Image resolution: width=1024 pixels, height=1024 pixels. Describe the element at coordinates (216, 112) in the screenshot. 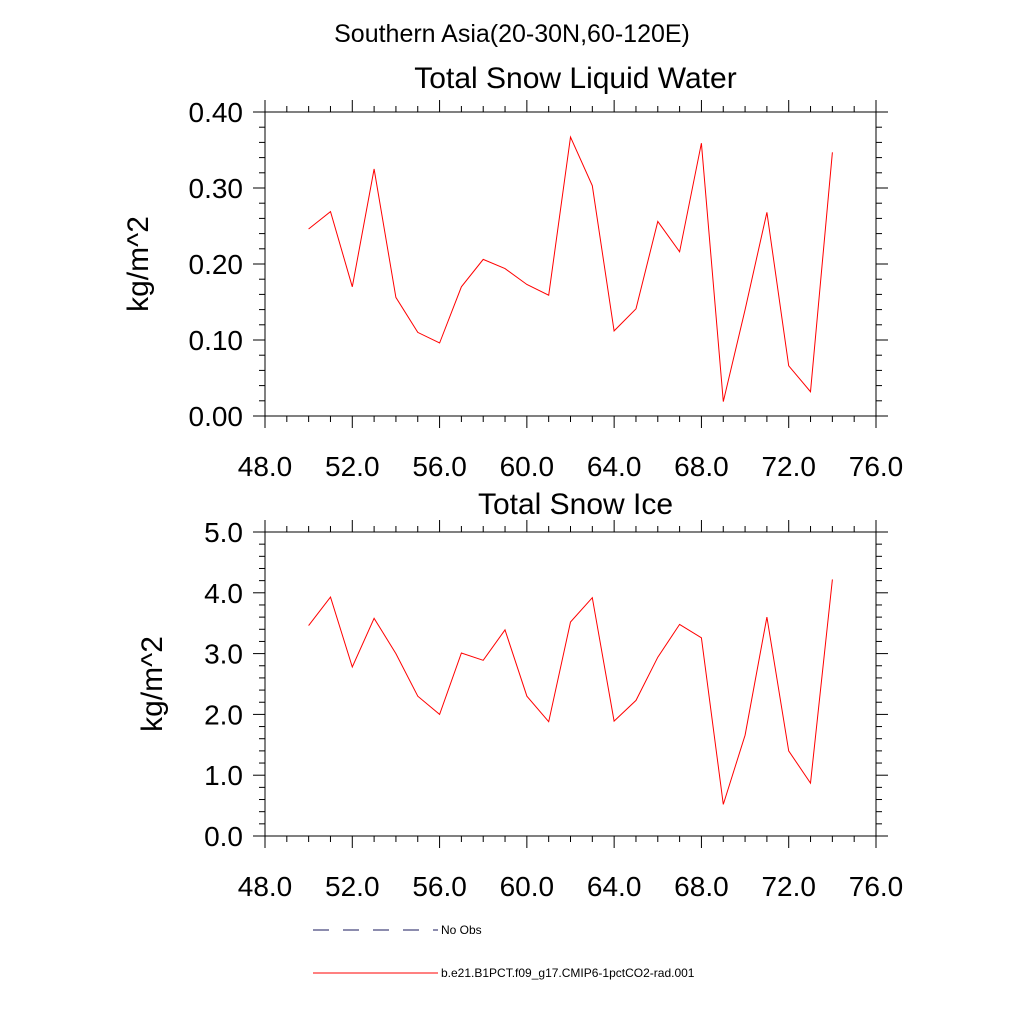

I see `y-tick-label: 0.40` at that location.